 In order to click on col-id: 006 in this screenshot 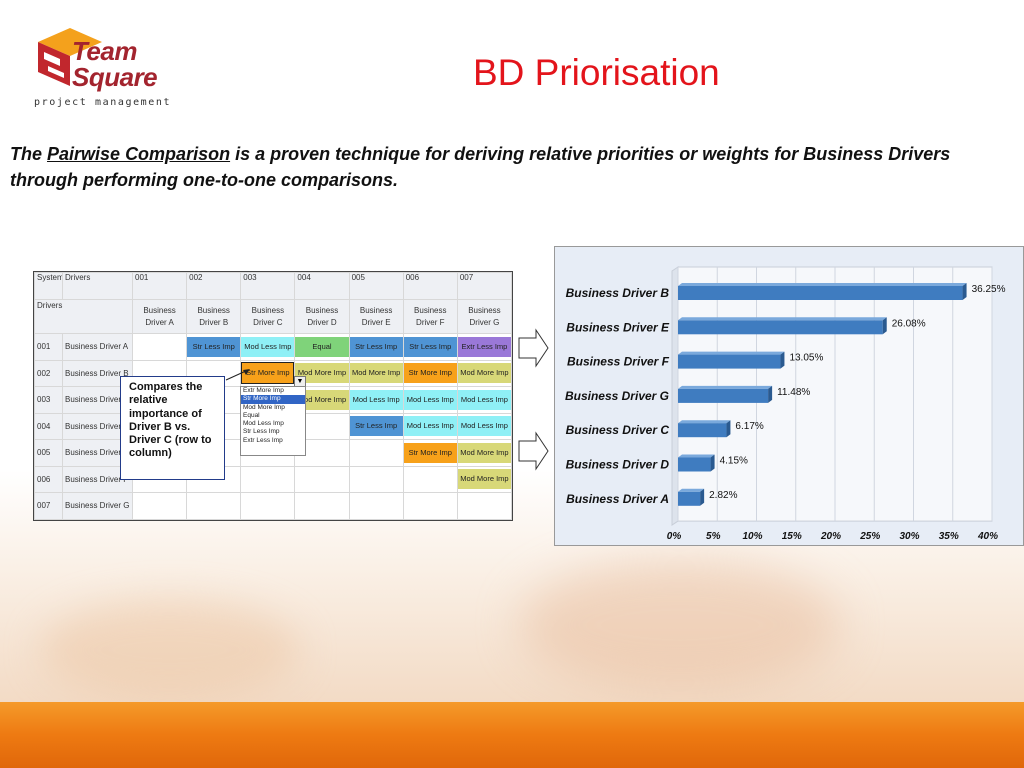, I will do `click(430, 286)`.